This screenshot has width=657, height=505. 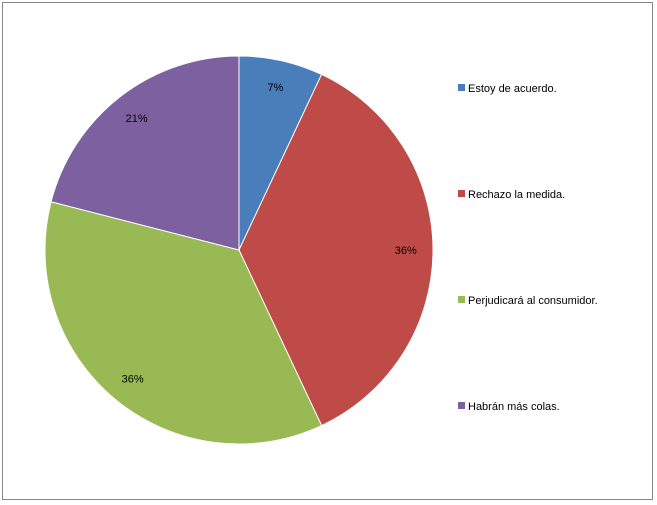 I want to click on slice-data-label-3: 36%, so click(x=133, y=380).